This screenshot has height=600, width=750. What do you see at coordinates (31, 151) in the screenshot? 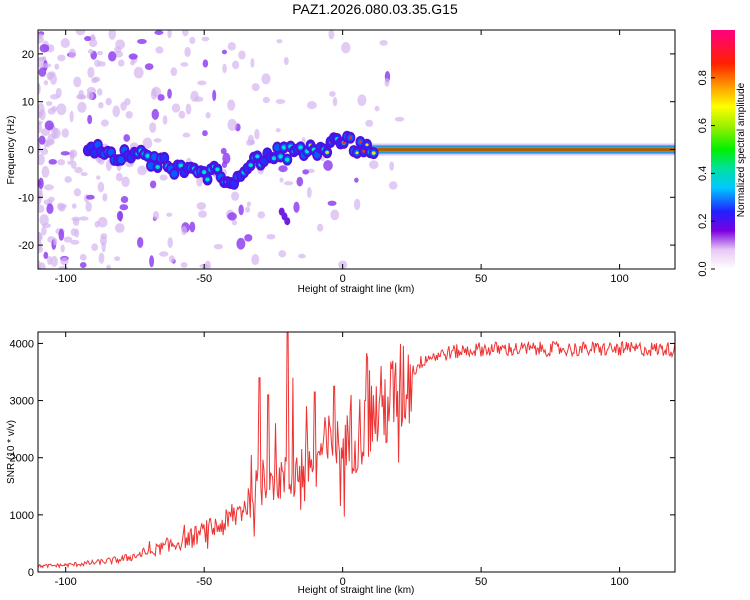
I see `spectrogram-ytick-label: 0` at bounding box center [31, 151].